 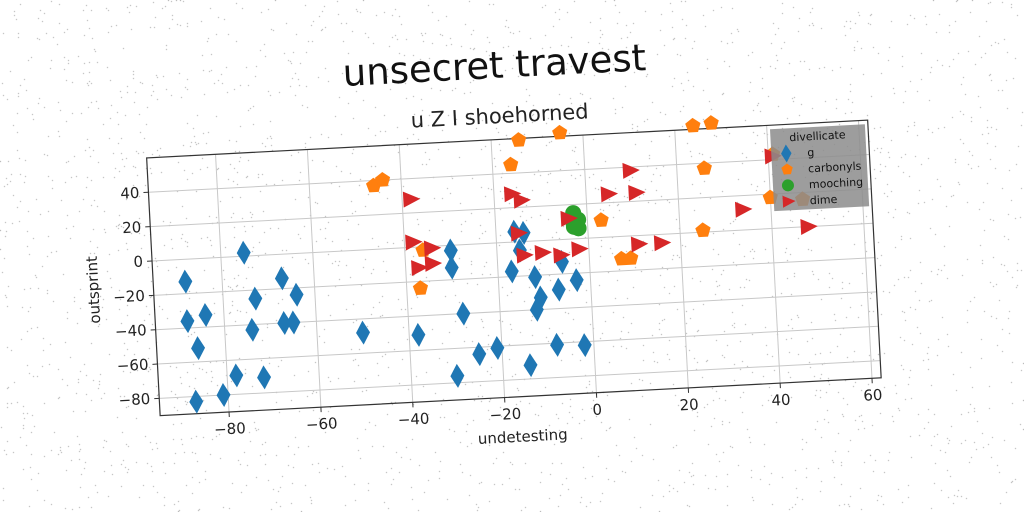 I want to click on y-tick-label: −80, so click(x=134, y=400).